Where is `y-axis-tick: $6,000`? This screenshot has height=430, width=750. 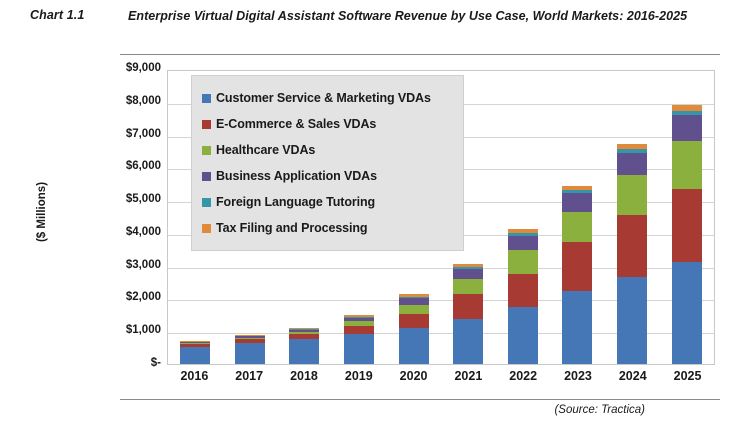 y-axis-tick: $6,000 is located at coordinates (143, 166).